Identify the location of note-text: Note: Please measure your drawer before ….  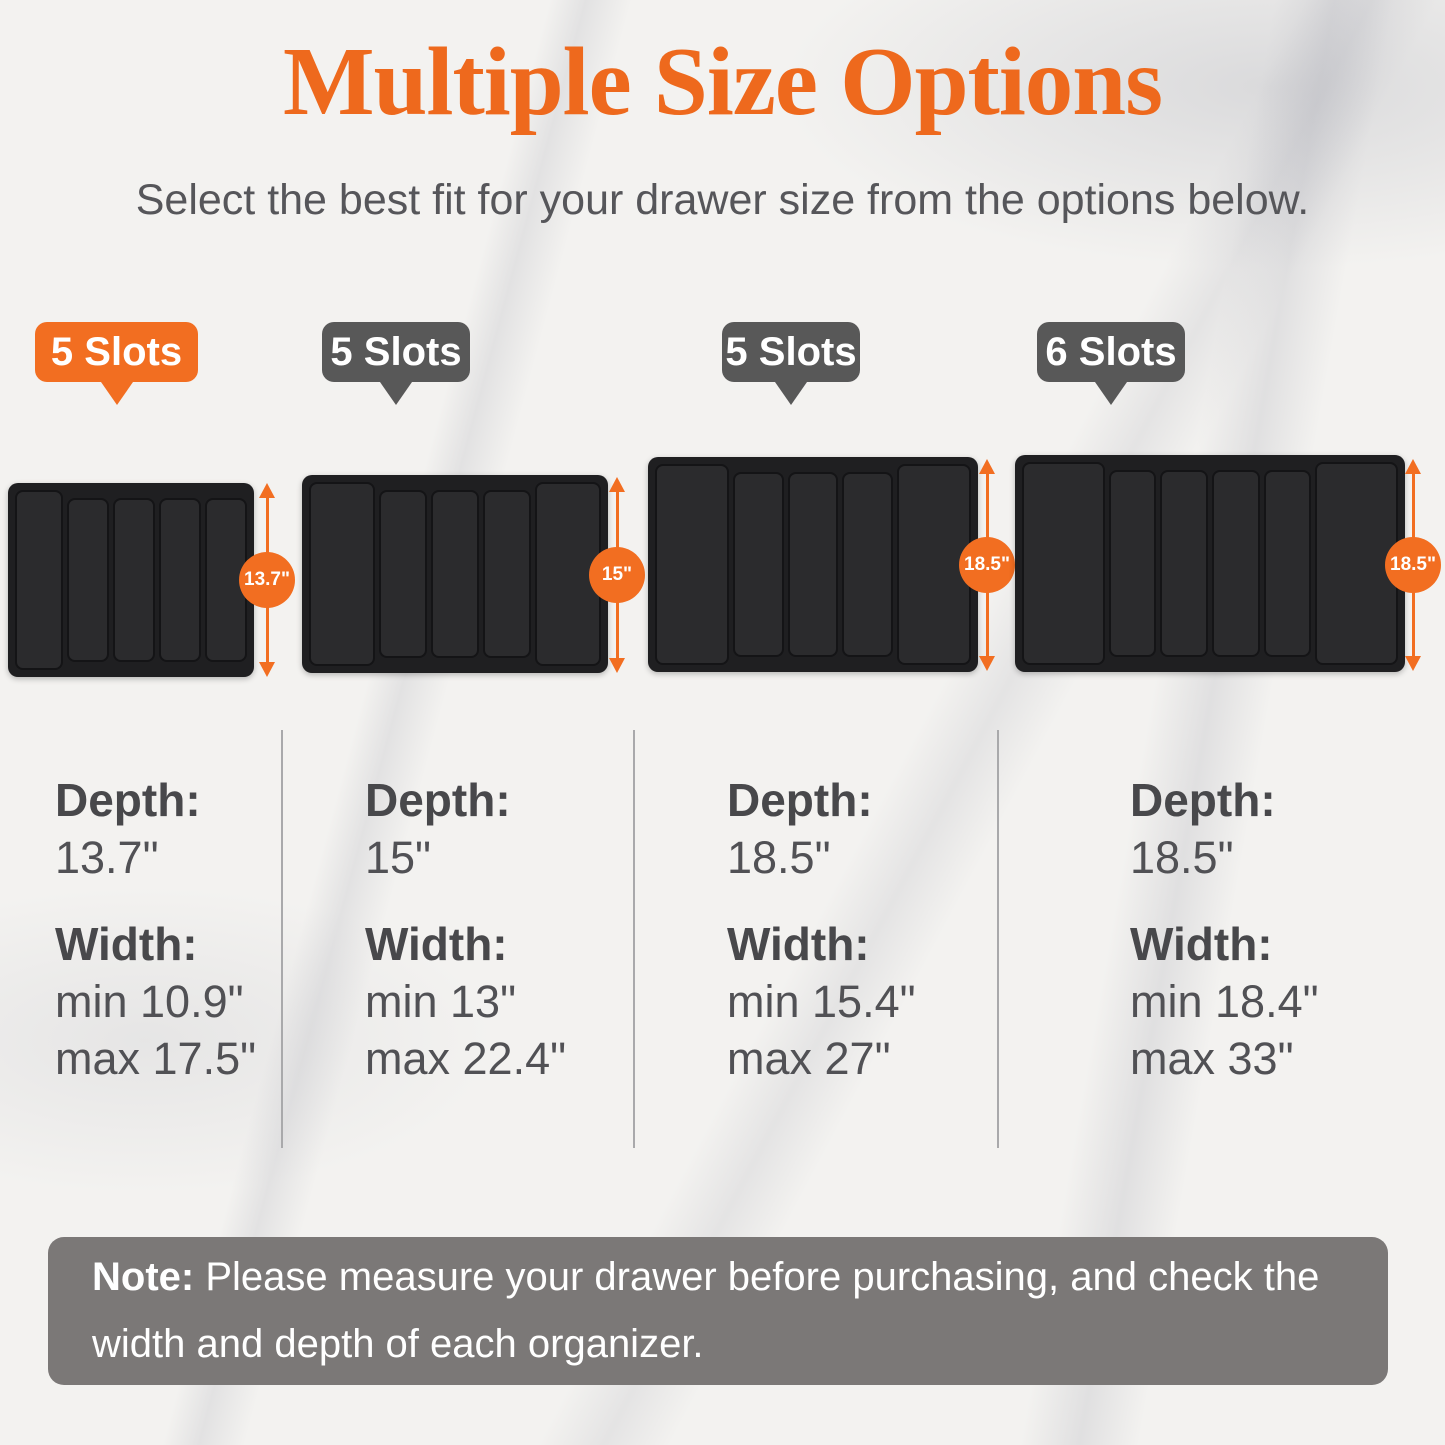
(715, 1311).